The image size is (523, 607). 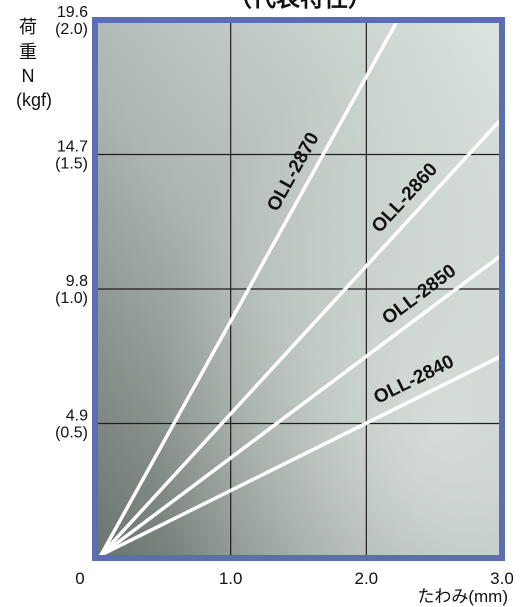 What do you see at coordinates (79, 578) in the screenshot?
I see `x-tick-label-0: 0` at bounding box center [79, 578].